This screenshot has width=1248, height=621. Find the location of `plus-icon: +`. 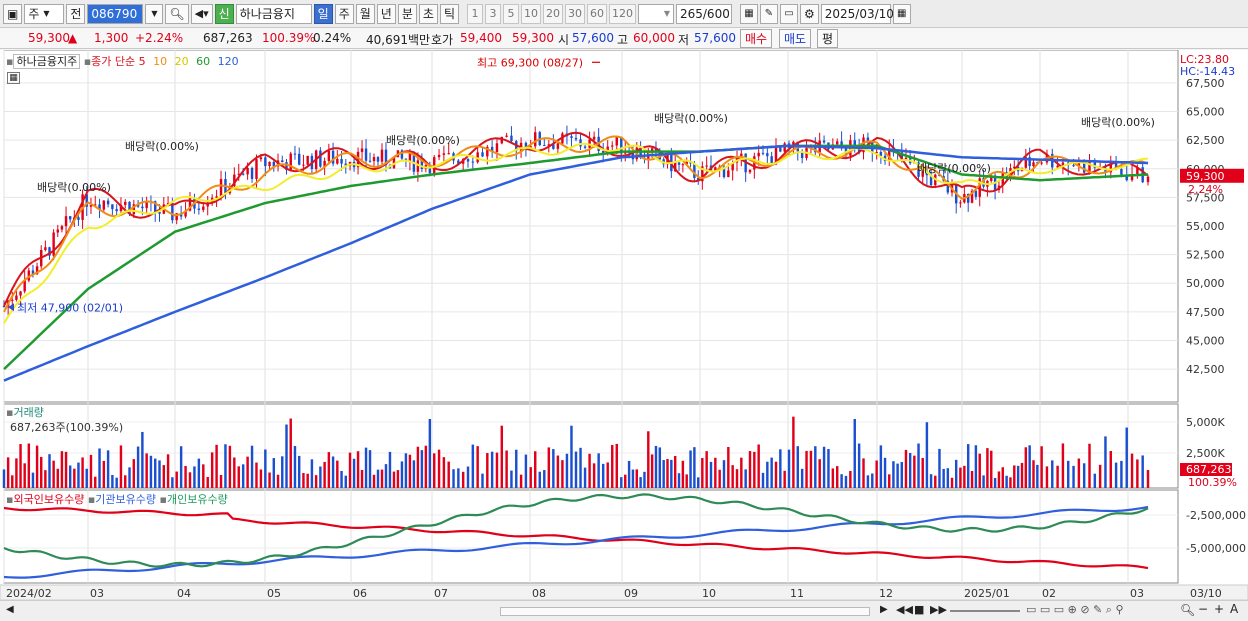

plus-icon: + is located at coordinates (1219, 609).